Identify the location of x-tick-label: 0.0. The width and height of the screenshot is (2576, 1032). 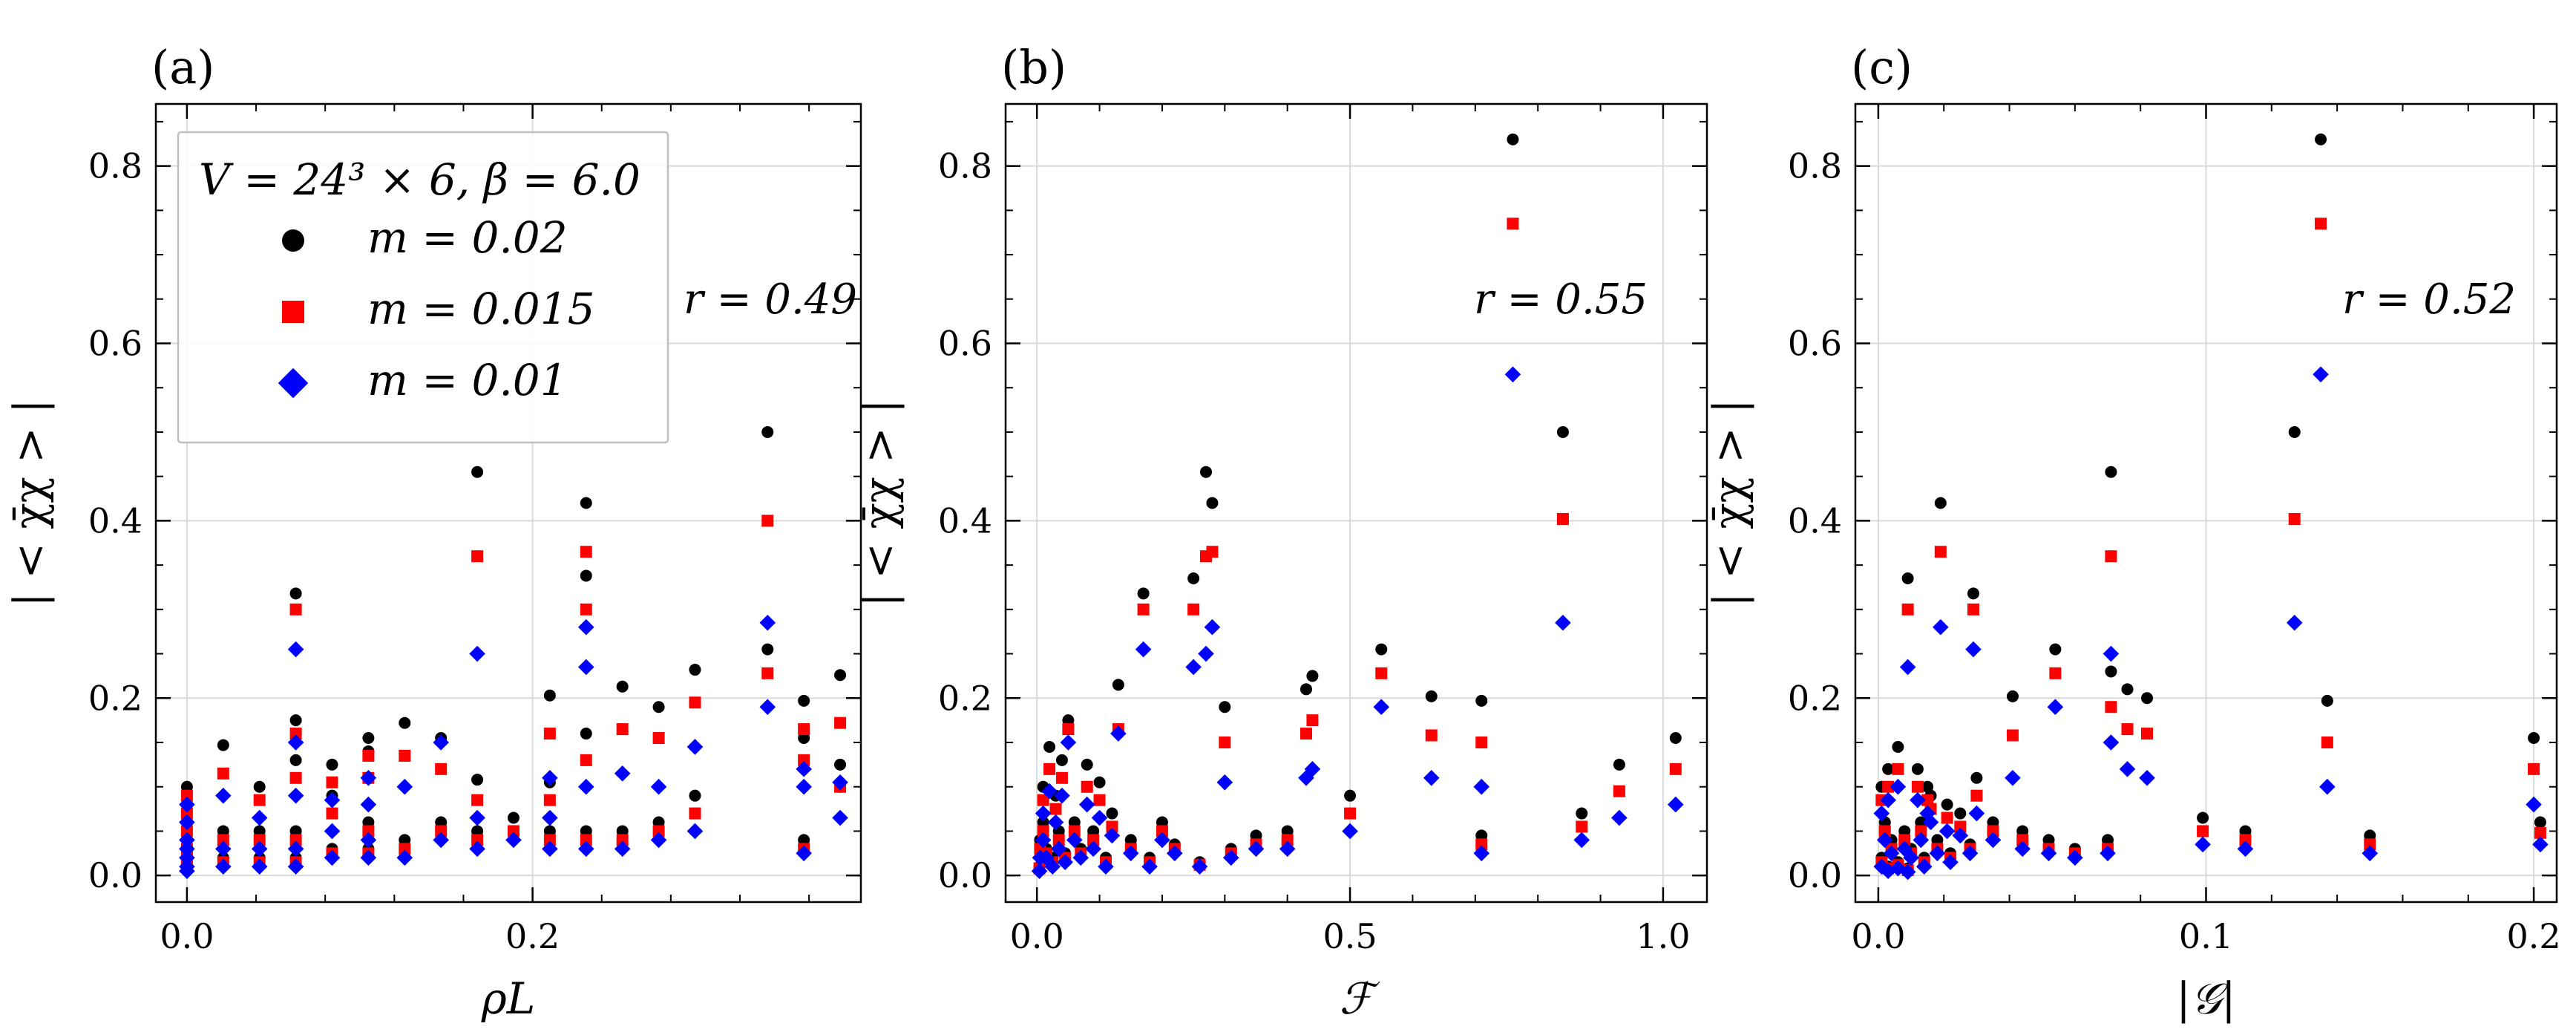
(1878, 936).